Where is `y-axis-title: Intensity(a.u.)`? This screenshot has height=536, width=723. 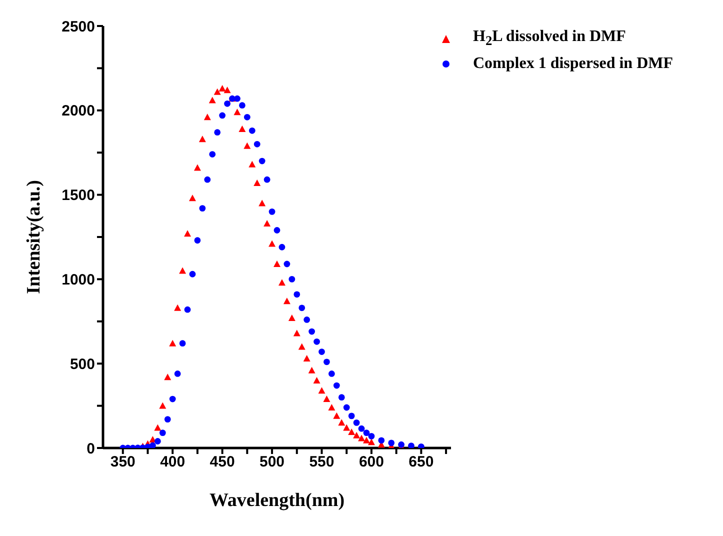
y-axis-title: Intensity(a.u.) is located at coordinates (34, 237).